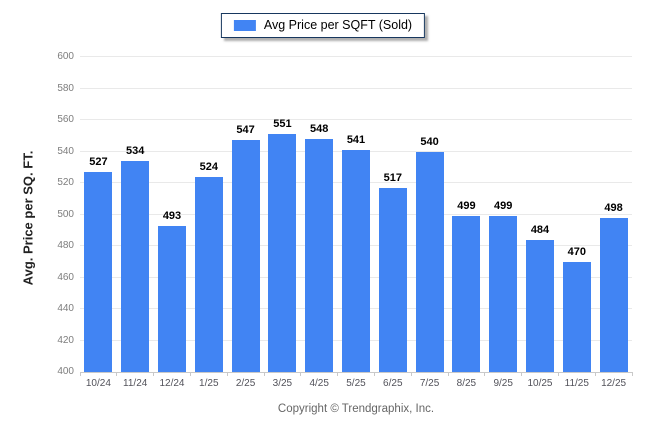  What do you see at coordinates (392, 177) in the screenshot?
I see `bar-value-label: 517` at bounding box center [392, 177].